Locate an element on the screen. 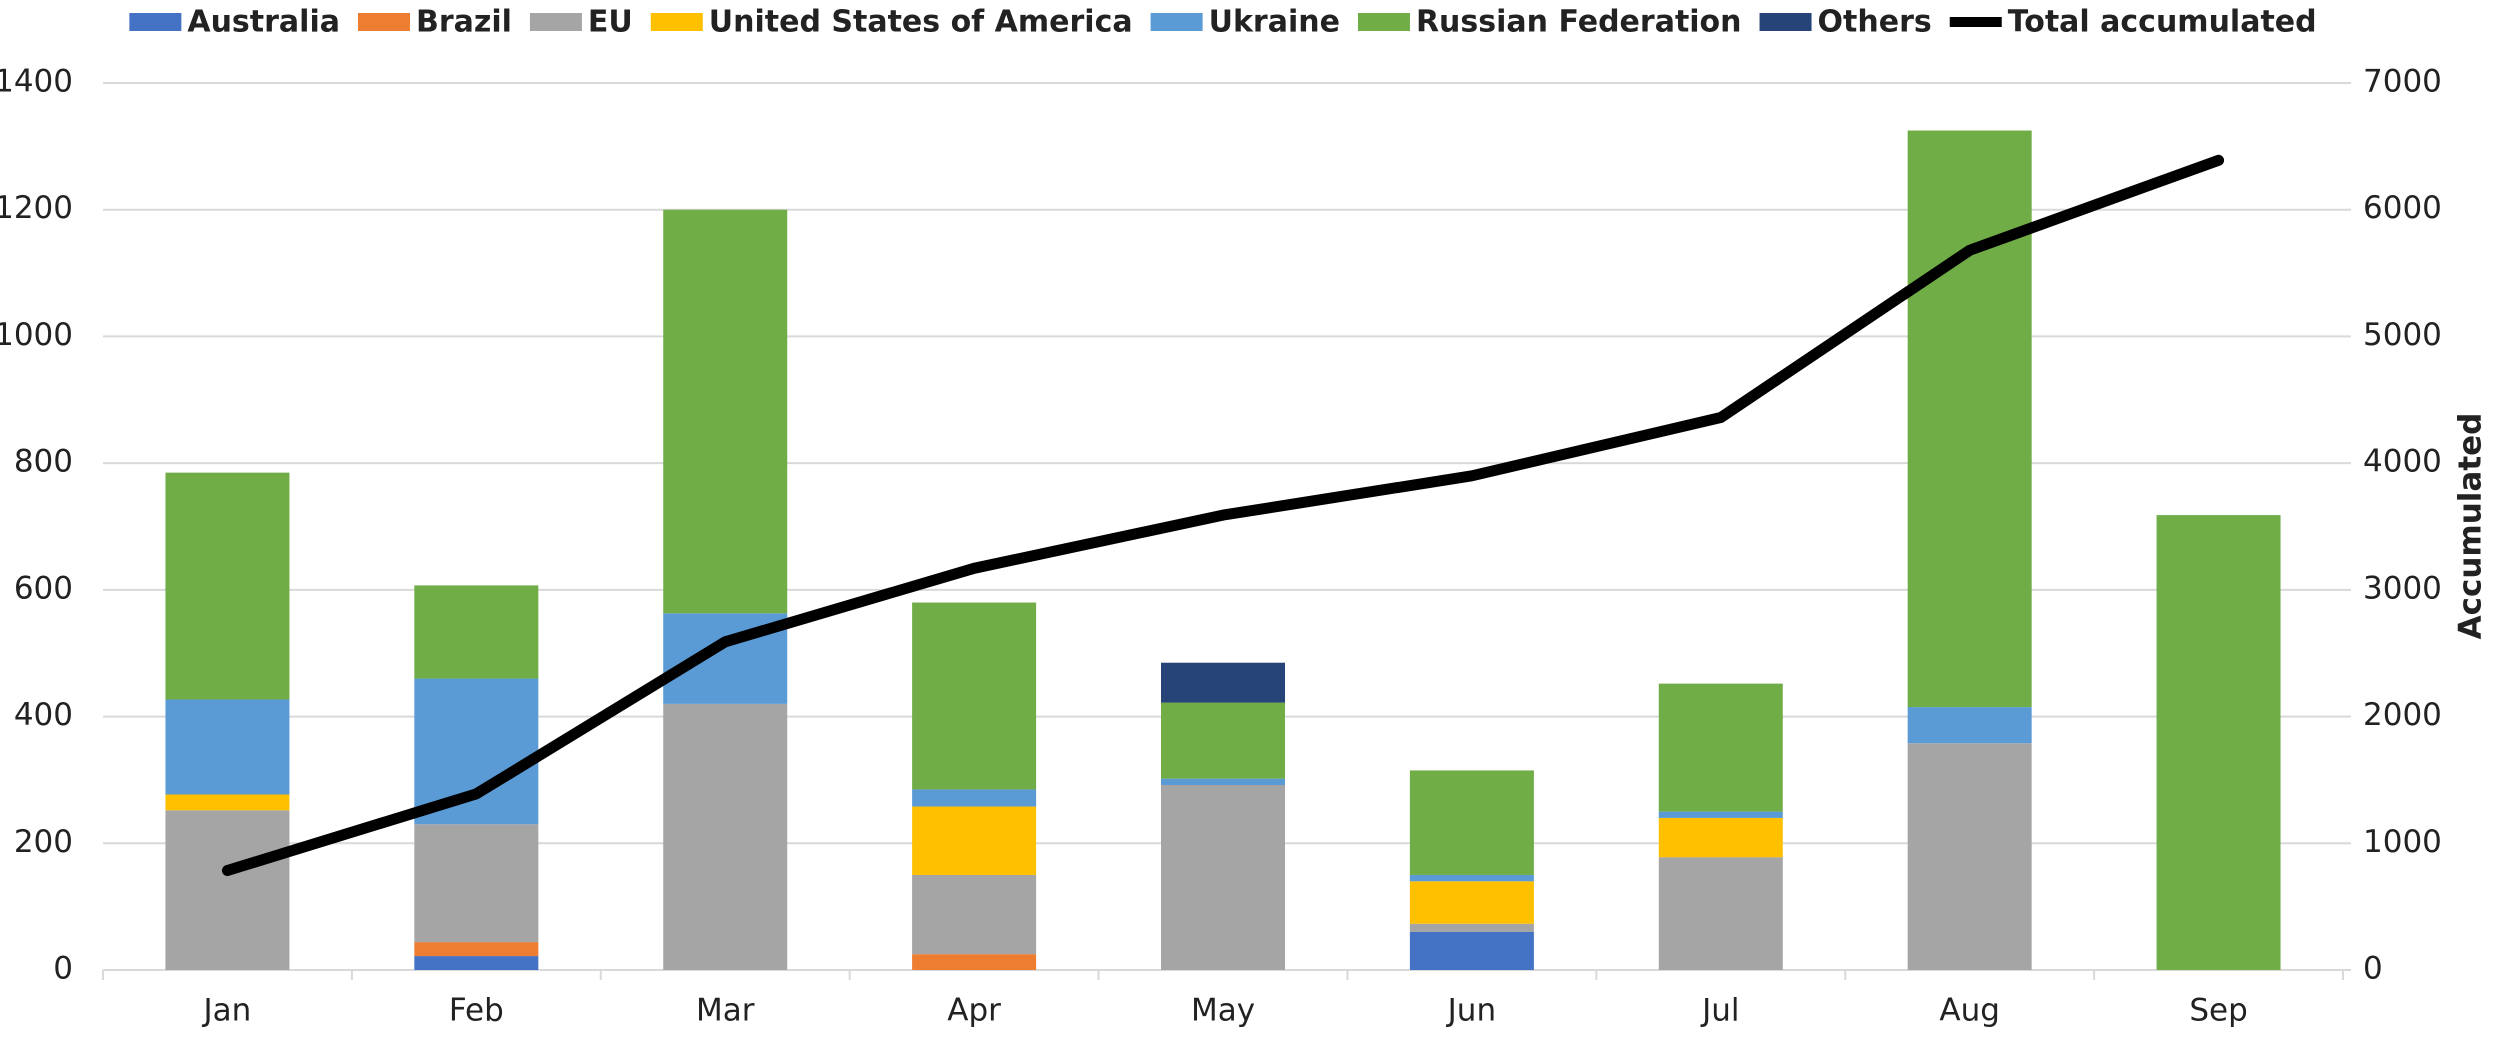 The width and height of the screenshot is (2496, 1038). y2-tick-label: 0 is located at coordinates (2373, 969).